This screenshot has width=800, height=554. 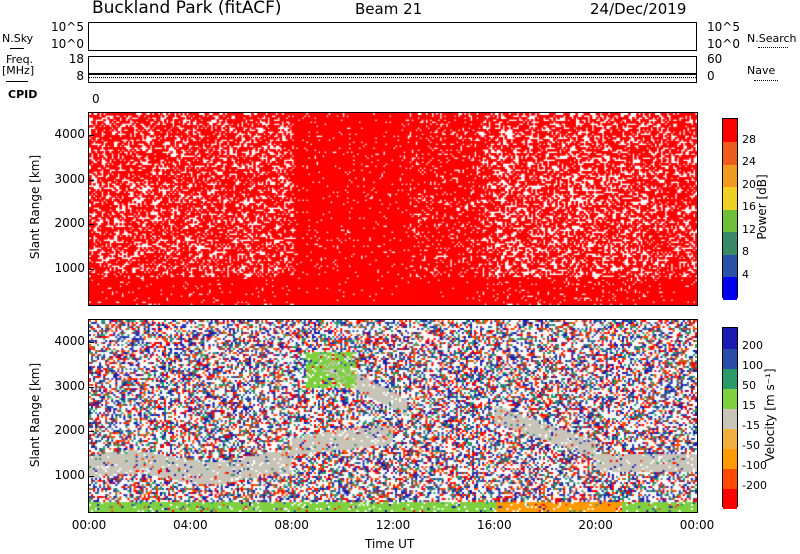 What do you see at coordinates (751, 445) in the screenshot?
I see `velocity-colorbar-tick: -50` at bounding box center [751, 445].